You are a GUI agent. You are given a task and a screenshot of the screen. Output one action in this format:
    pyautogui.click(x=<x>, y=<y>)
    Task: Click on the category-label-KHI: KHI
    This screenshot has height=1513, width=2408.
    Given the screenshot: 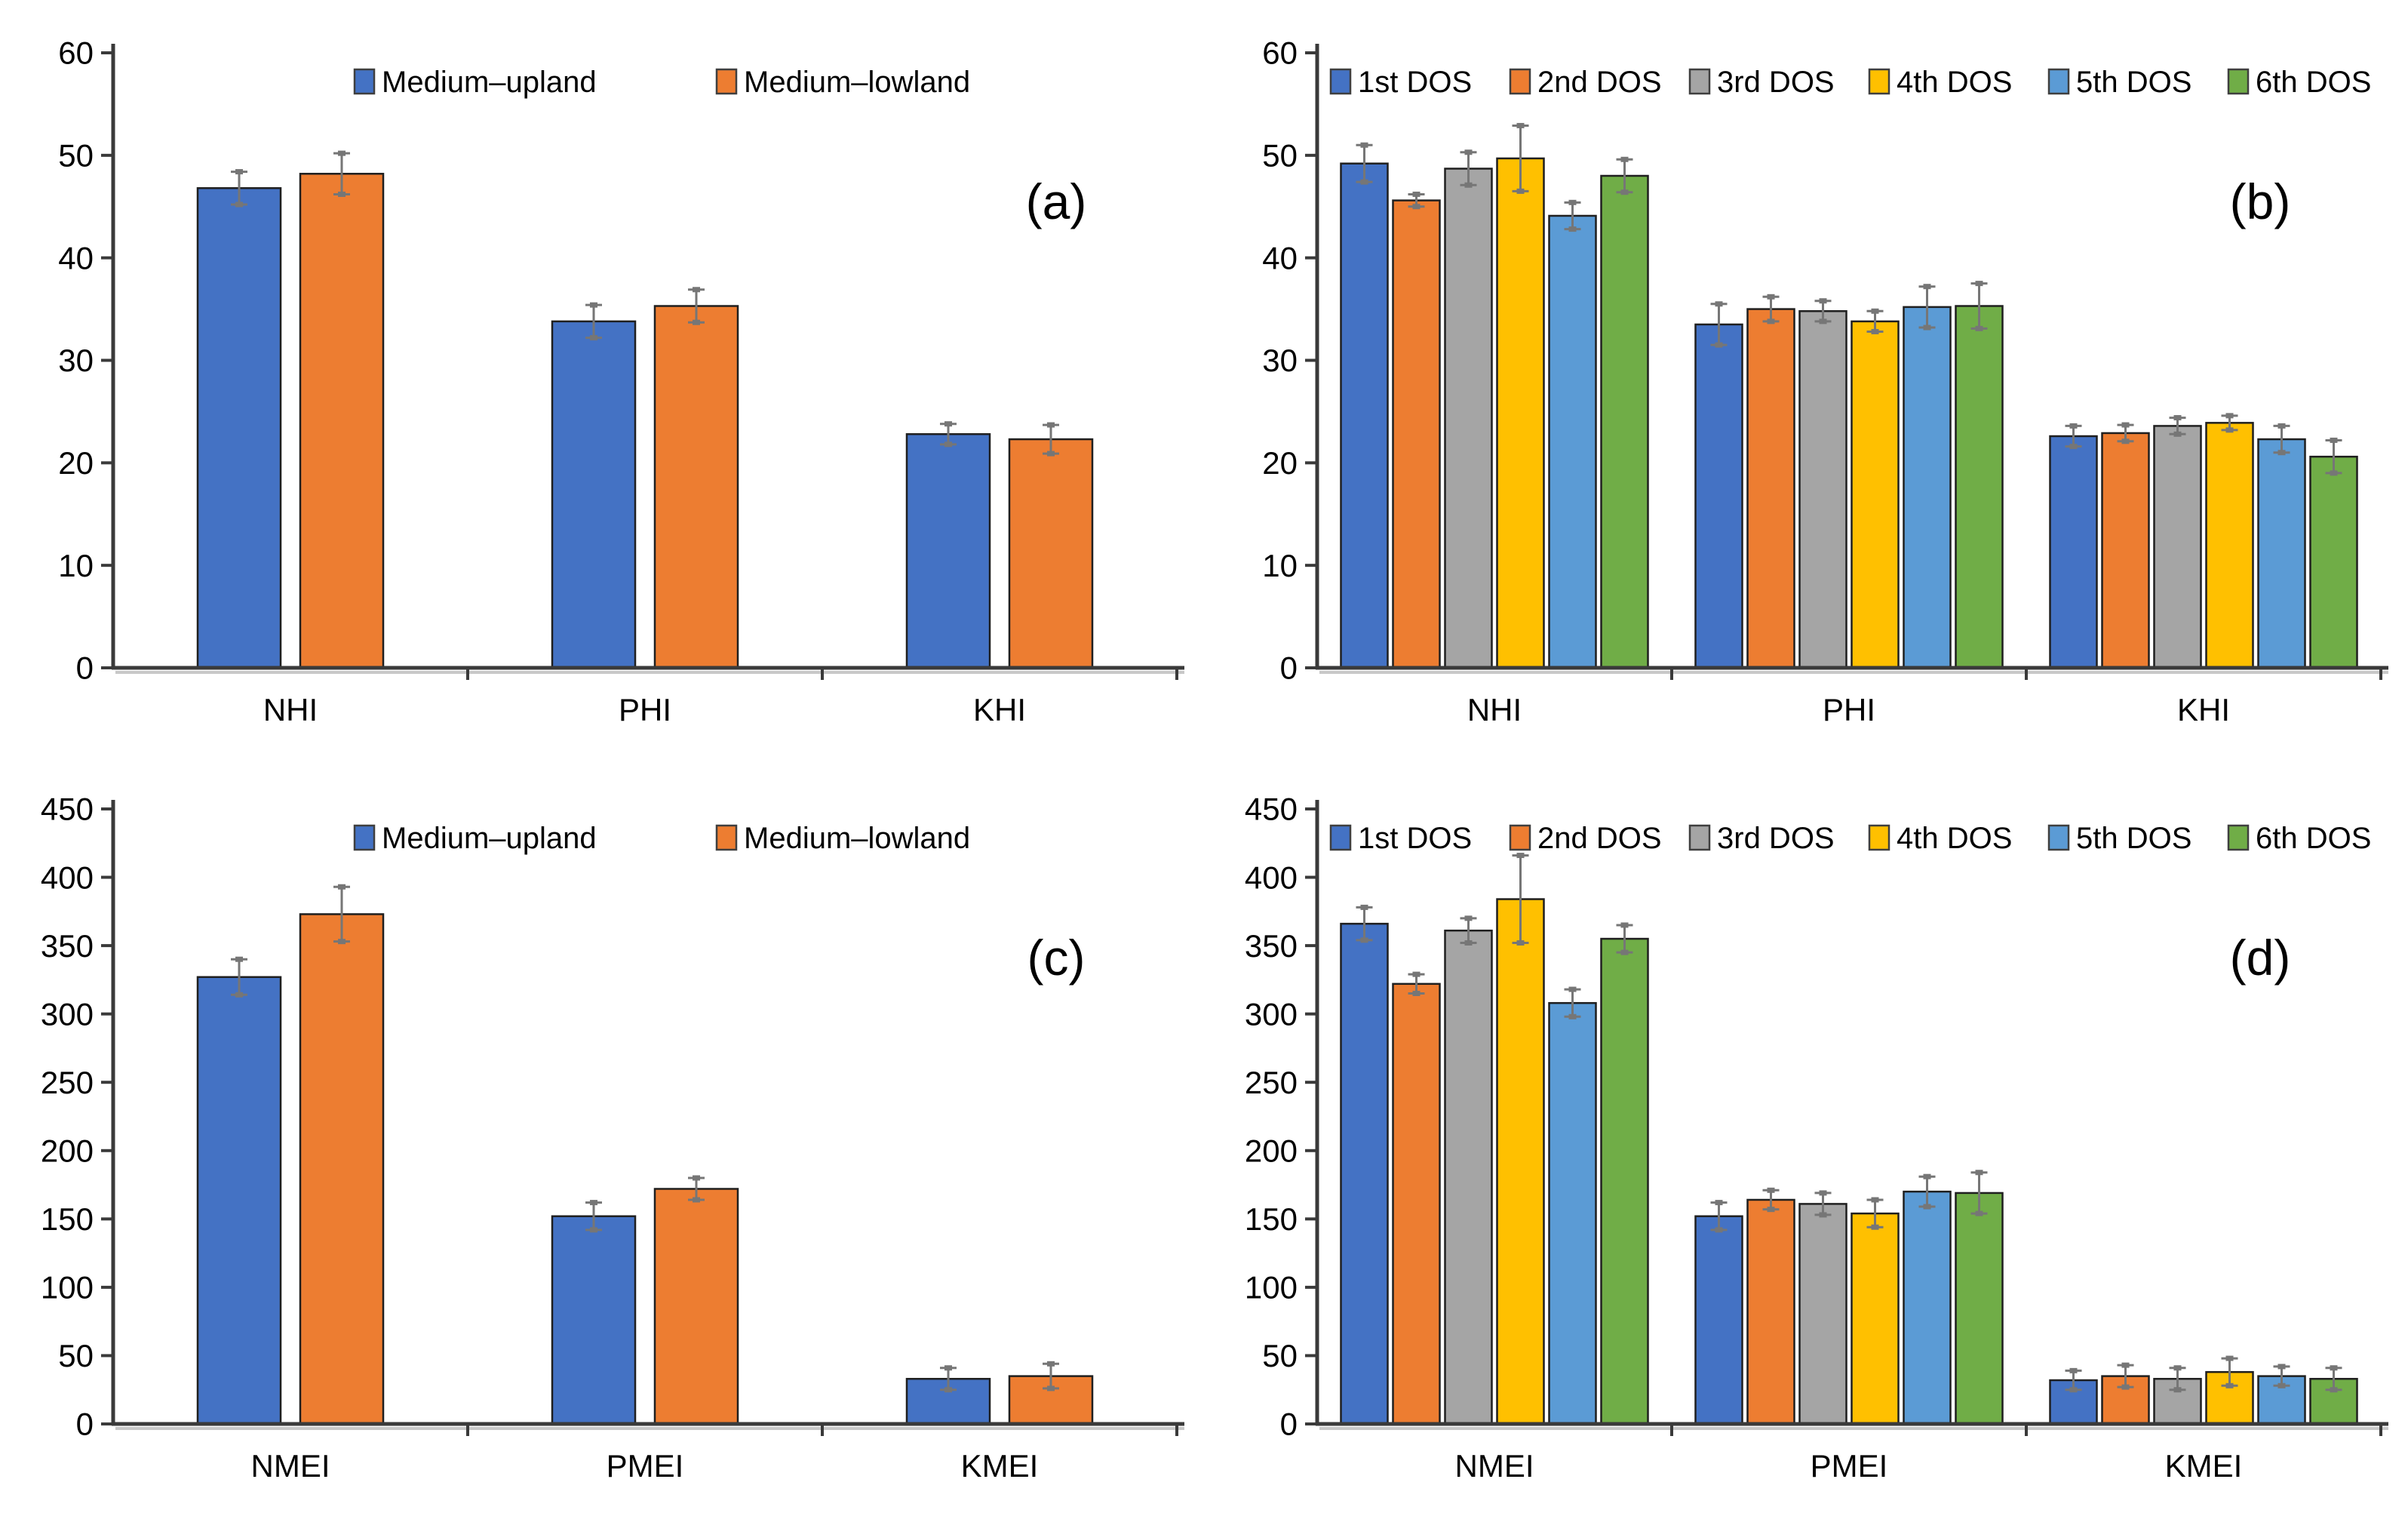 What is the action you would take?
    pyautogui.click(x=2203, y=709)
    